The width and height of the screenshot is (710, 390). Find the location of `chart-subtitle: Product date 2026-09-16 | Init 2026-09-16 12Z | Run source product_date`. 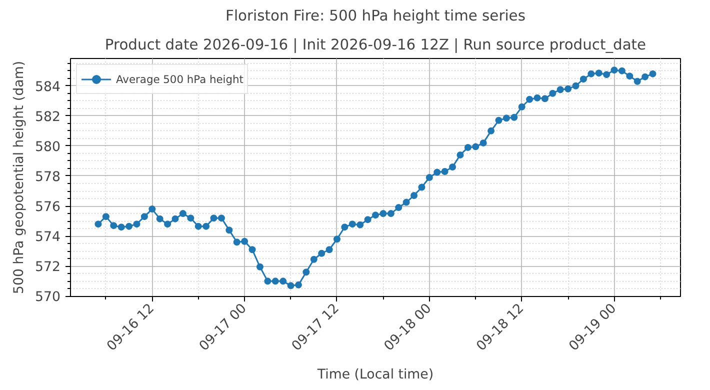

chart-subtitle: Product date 2026-09-16 | Init 2026-09-16 12Z | Run source product_date is located at coordinates (375, 45).